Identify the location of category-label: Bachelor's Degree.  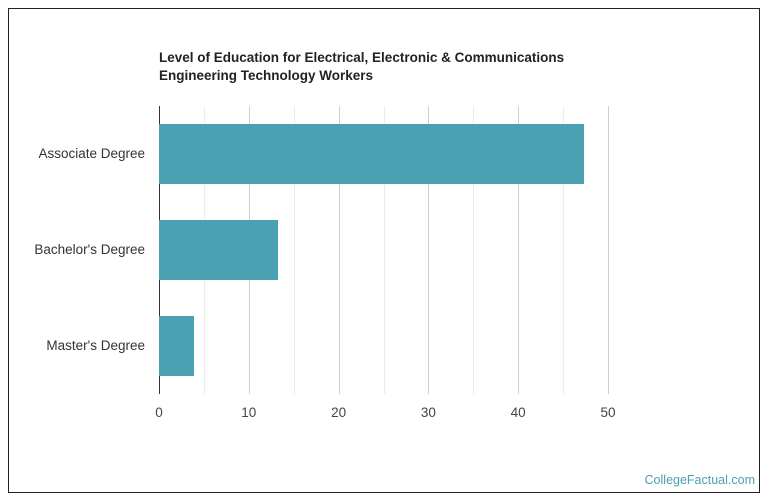
(89, 249).